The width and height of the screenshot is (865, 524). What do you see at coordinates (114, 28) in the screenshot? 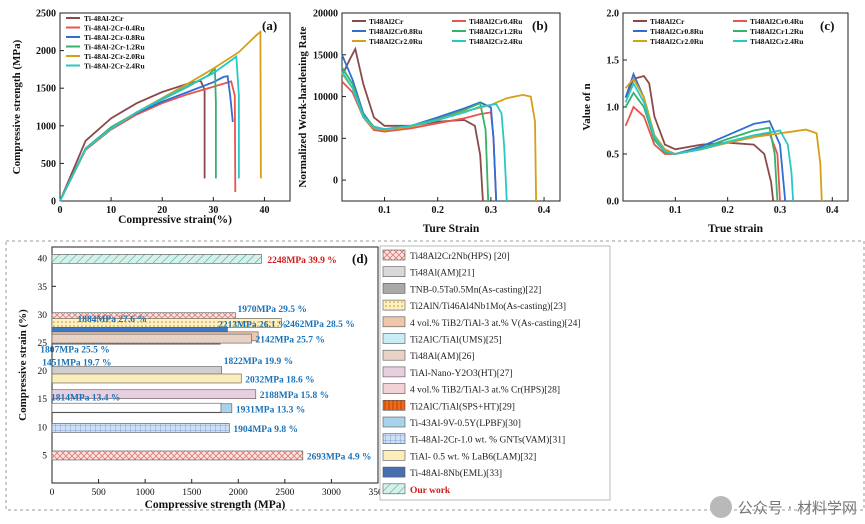
I see `legend-entry: Ti-48Al-2Cr-0.4Ru` at bounding box center [114, 28].